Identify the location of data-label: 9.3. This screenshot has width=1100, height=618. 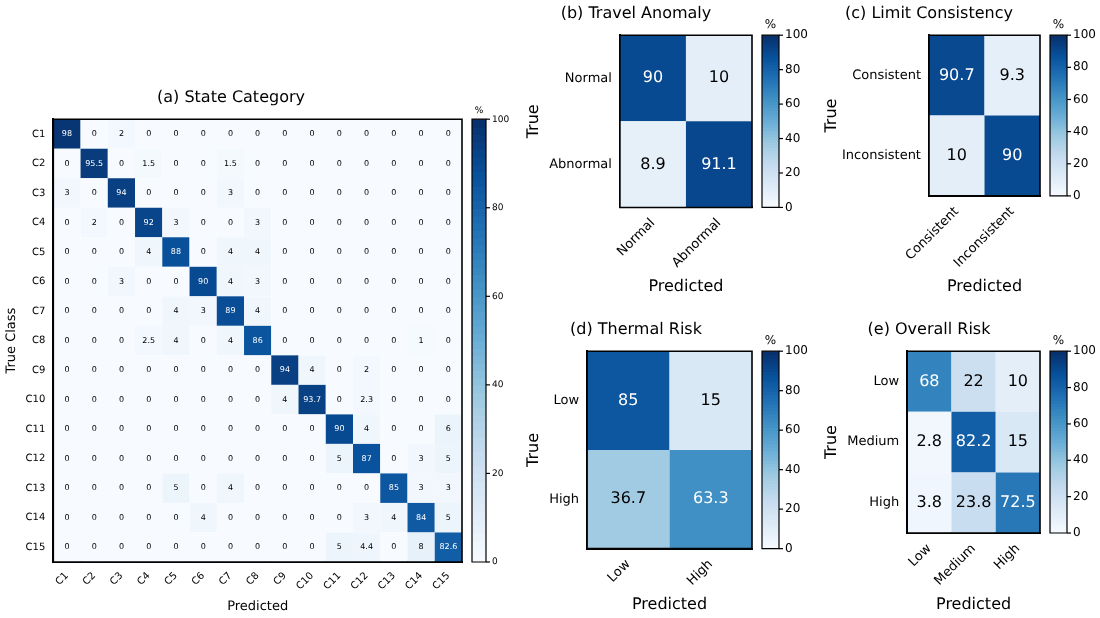
(1012, 74).